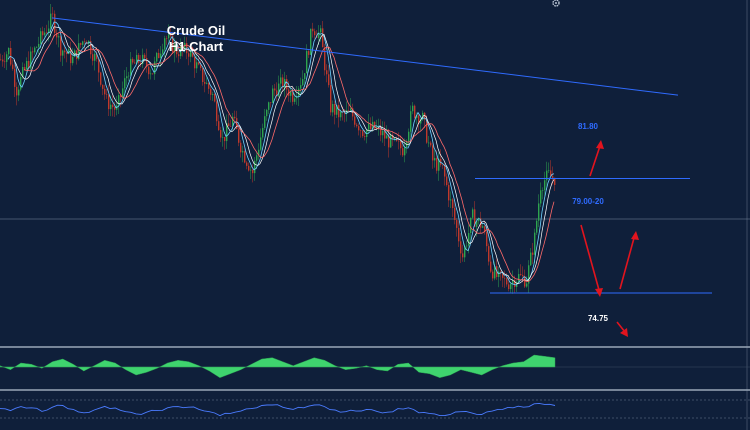 This screenshot has height=430, width=750. I want to click on arrow-up-to-target-head, so click(600, 144).